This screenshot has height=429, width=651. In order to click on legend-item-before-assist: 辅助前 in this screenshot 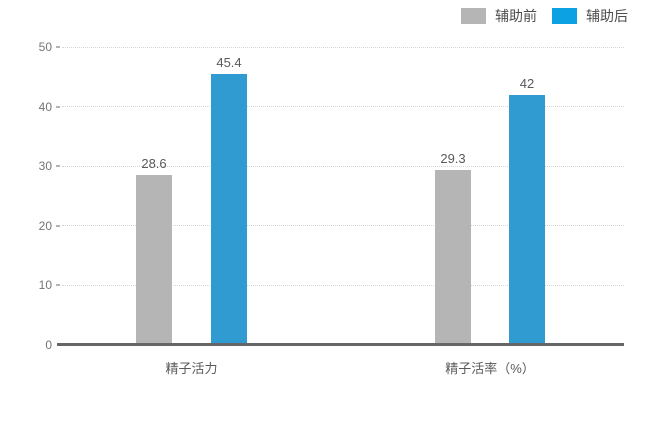, I will do `click(499, 16)`.